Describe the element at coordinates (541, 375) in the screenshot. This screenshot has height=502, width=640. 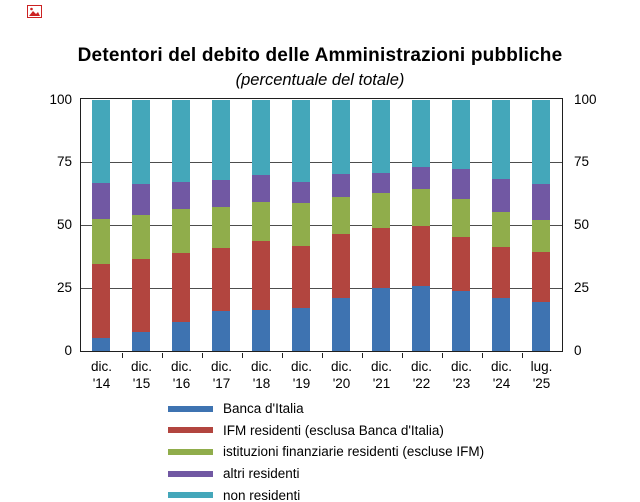
I see `x-tick-label: lug. '25` at that location.